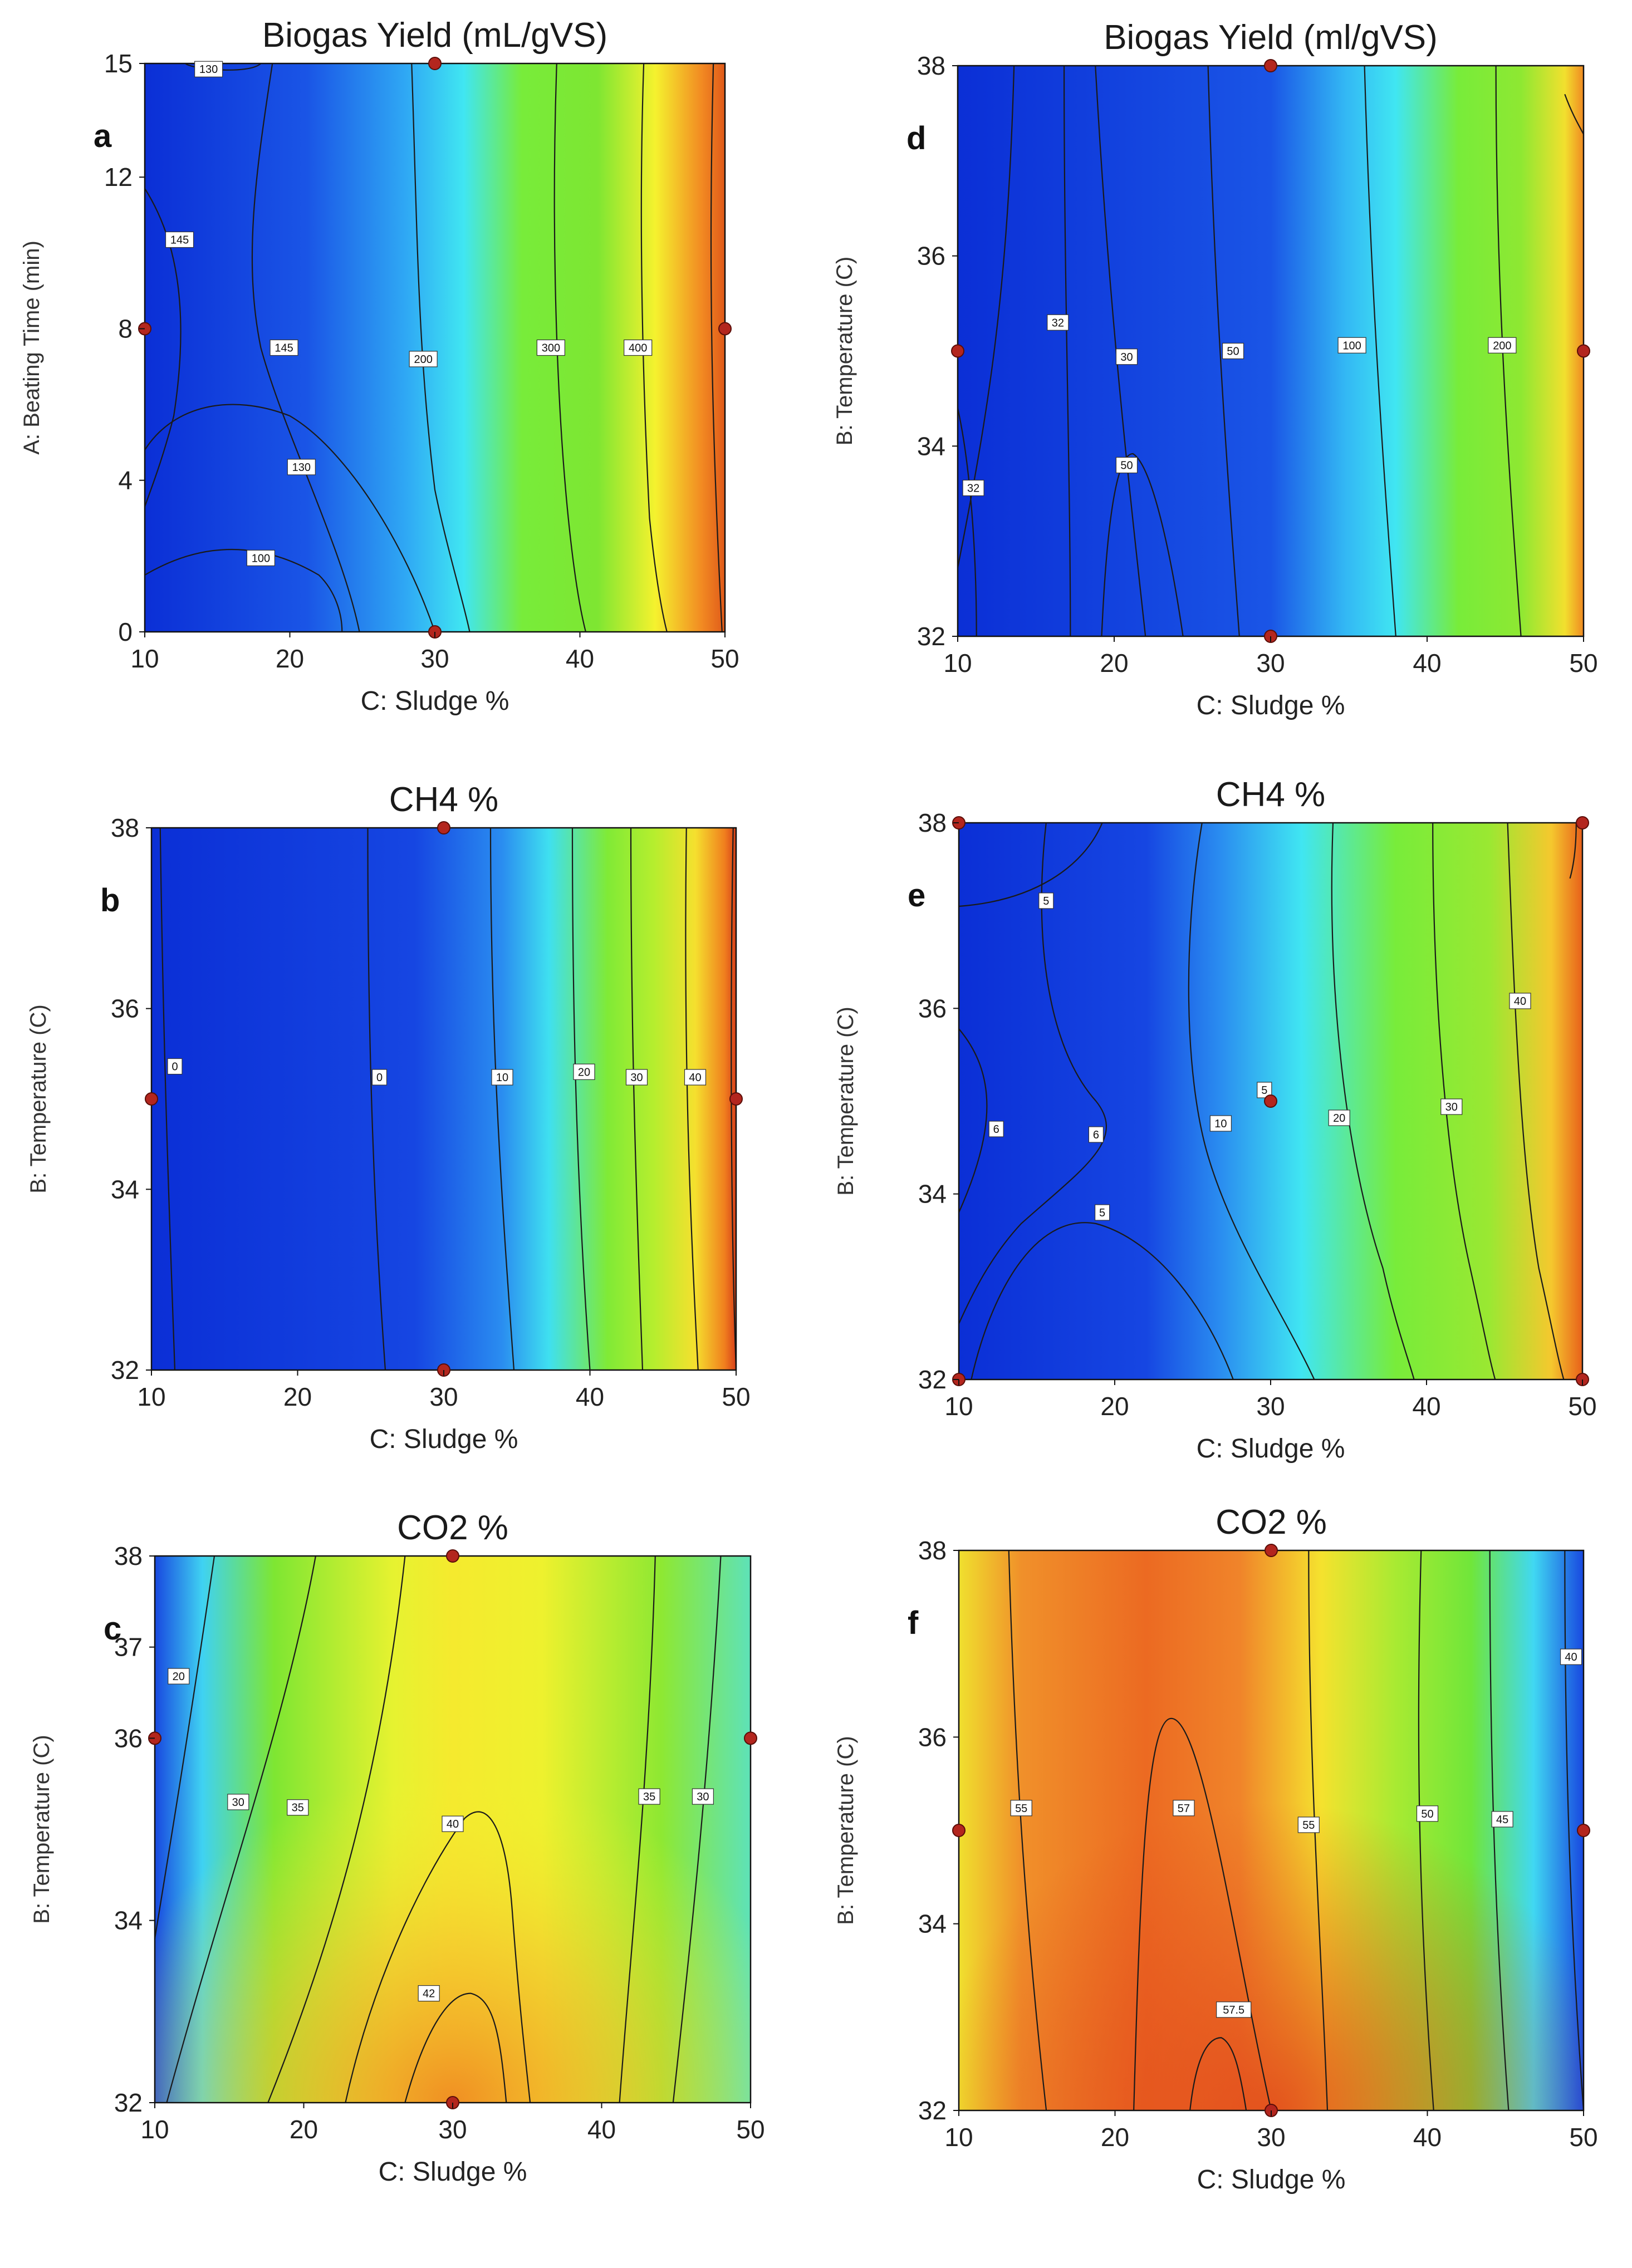 The image size is (1632, 2268). What do you see at coordinates (1058, 323) in the screenshot?
I see `contour-label-text: 32` at bounding box center [1058, 323].